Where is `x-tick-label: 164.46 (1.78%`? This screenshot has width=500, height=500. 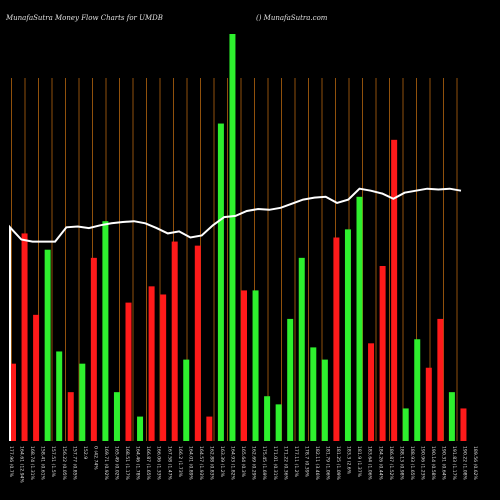
x-tick-label: 164.46 (1.78% is located at coordinates (138, 463).